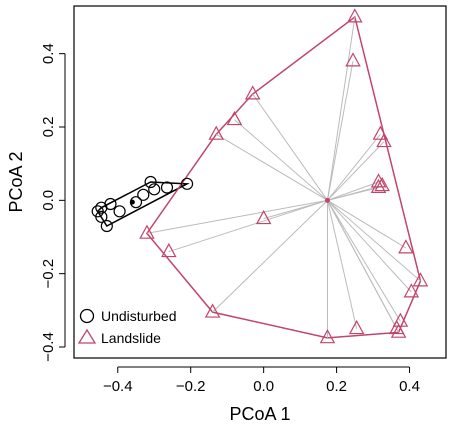  I want to click on legend-circle-icon, so click(87, 316).